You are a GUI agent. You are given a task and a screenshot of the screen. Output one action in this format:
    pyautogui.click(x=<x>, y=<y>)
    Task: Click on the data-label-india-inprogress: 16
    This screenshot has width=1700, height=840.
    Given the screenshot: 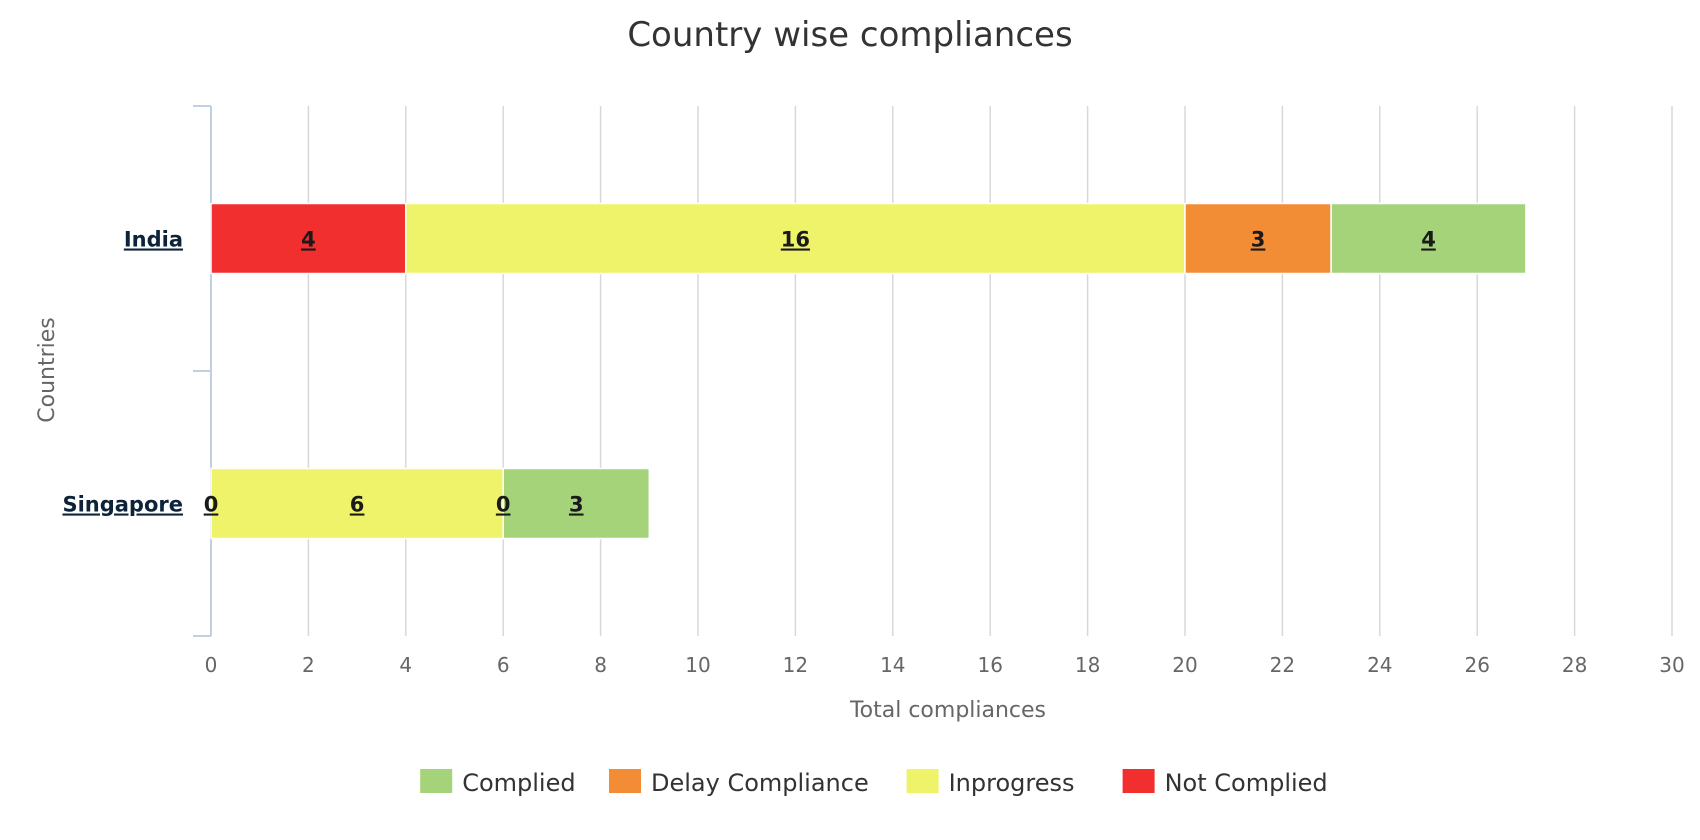 What is the action you would take?
    pyautogui.click(x=795, y=240)
    